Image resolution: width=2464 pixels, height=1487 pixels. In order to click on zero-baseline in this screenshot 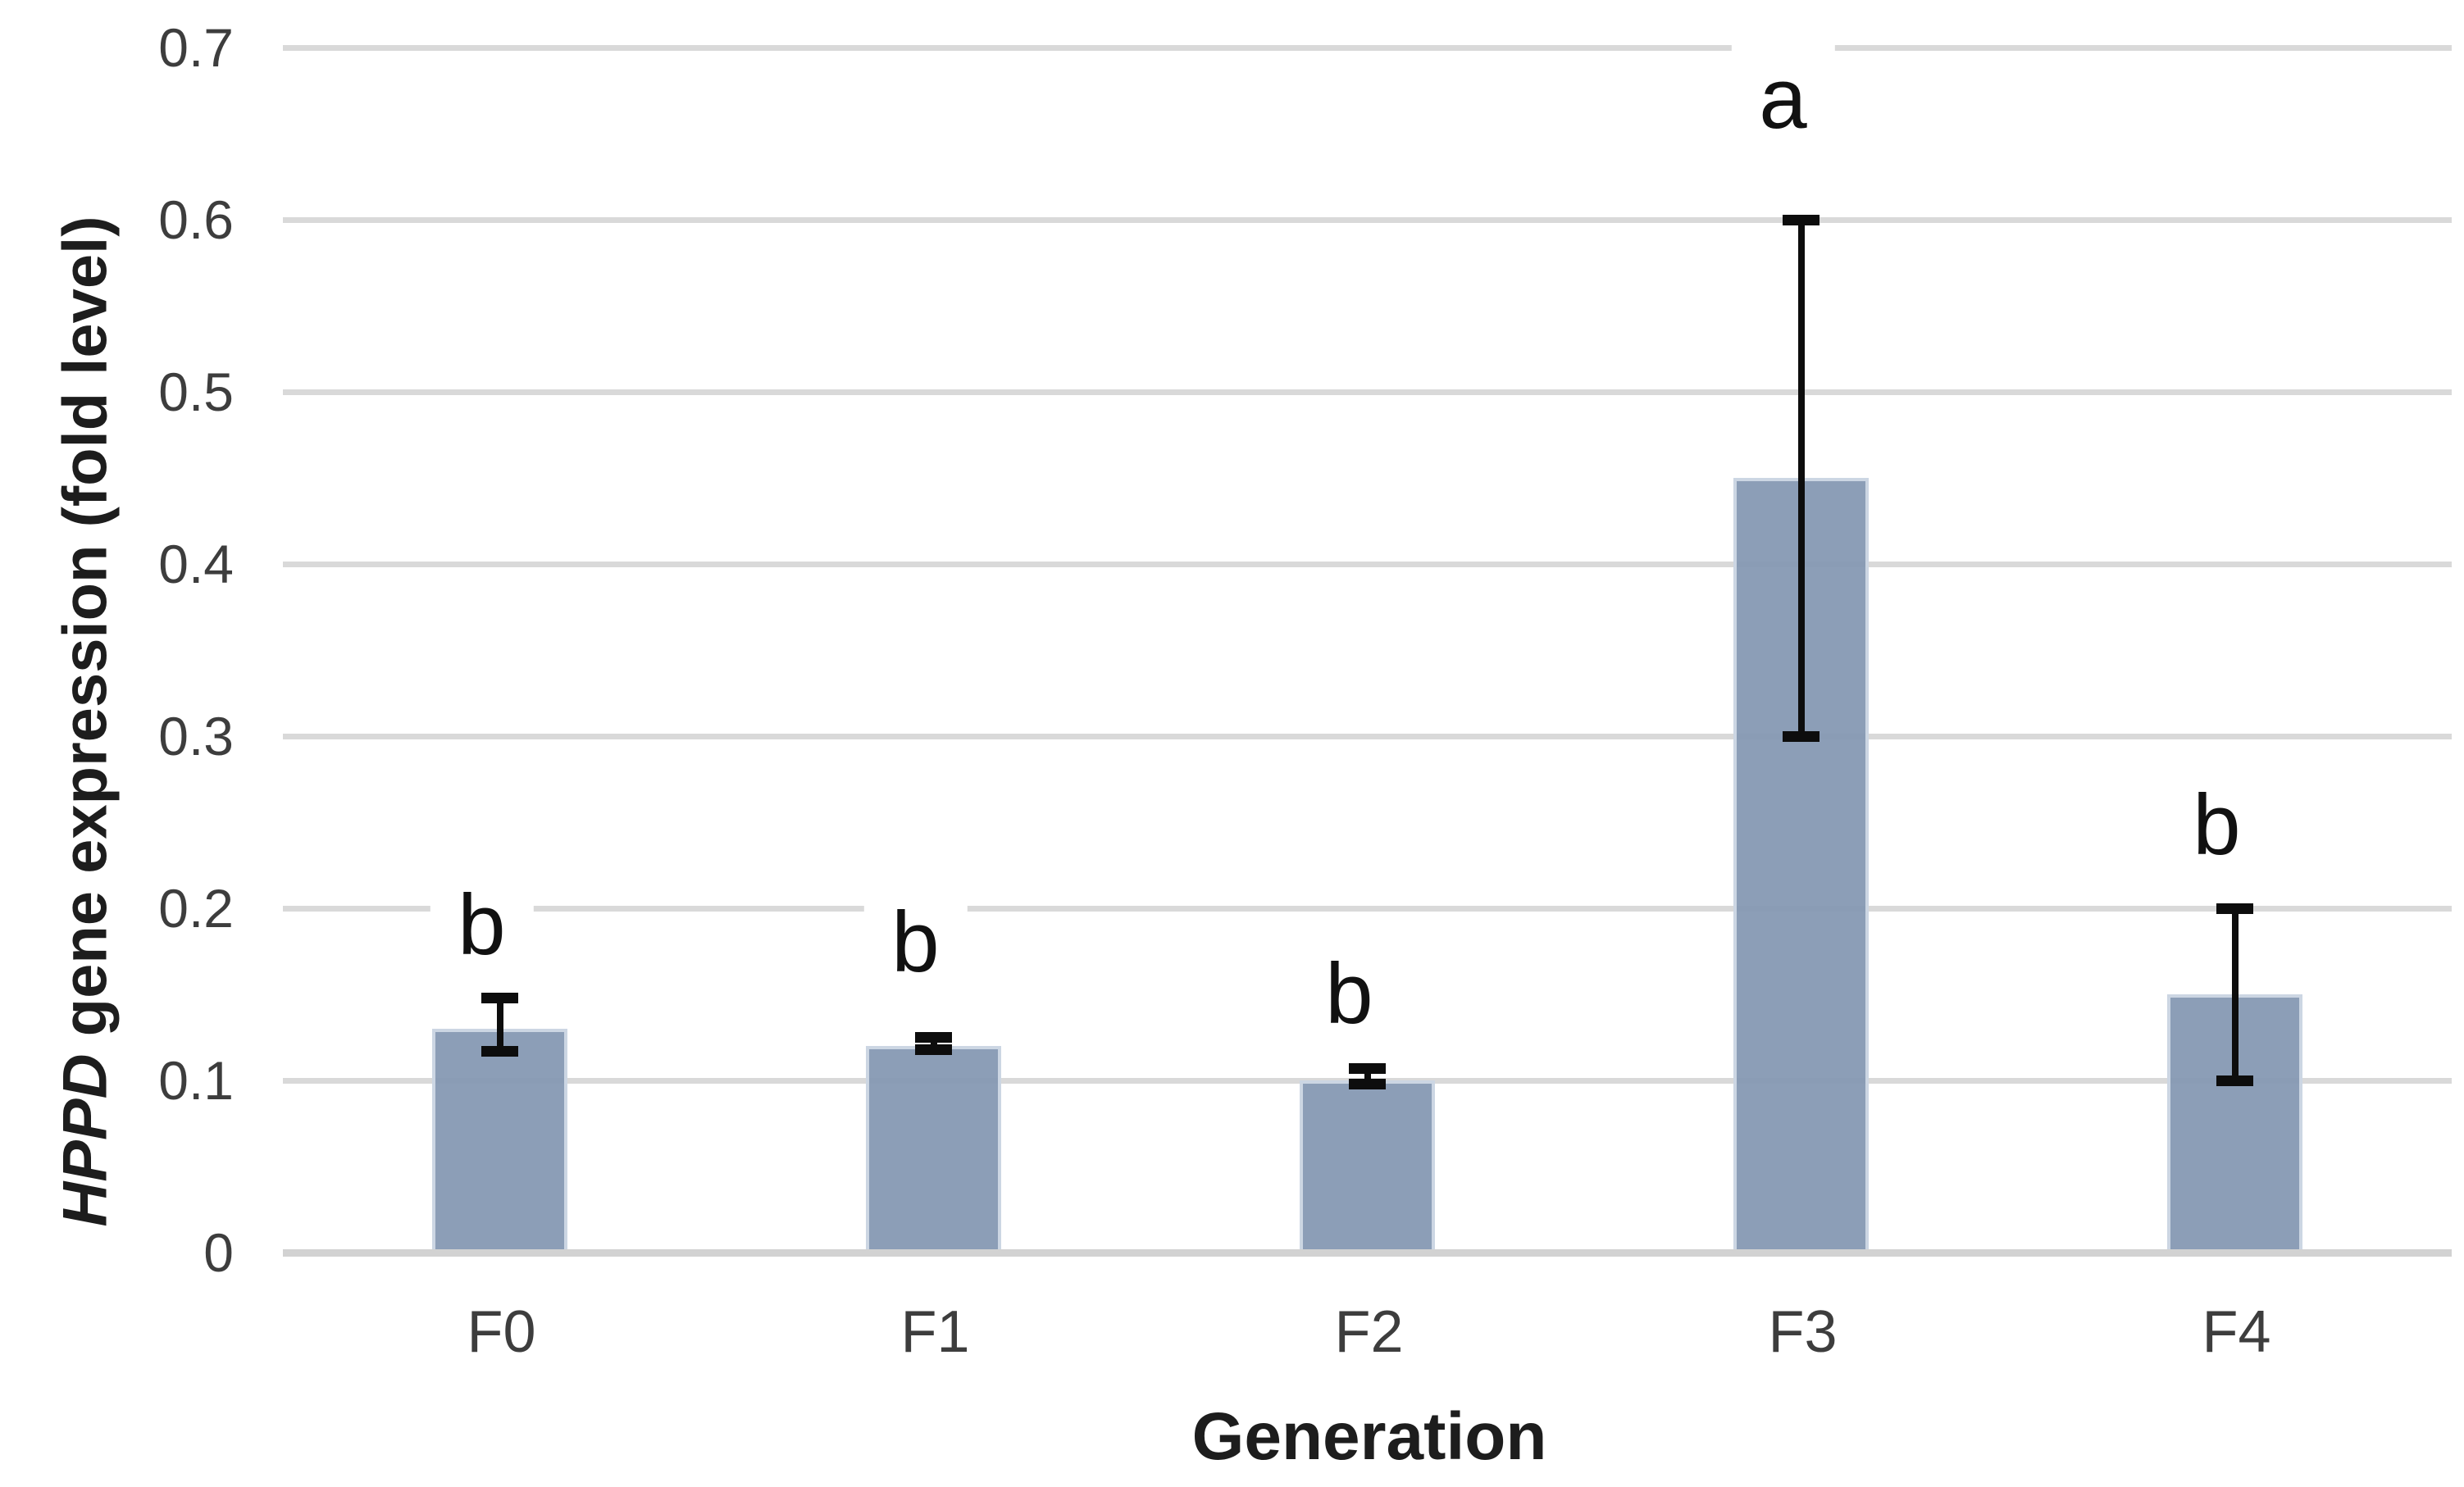, I will do `click(1367, 1253)`.